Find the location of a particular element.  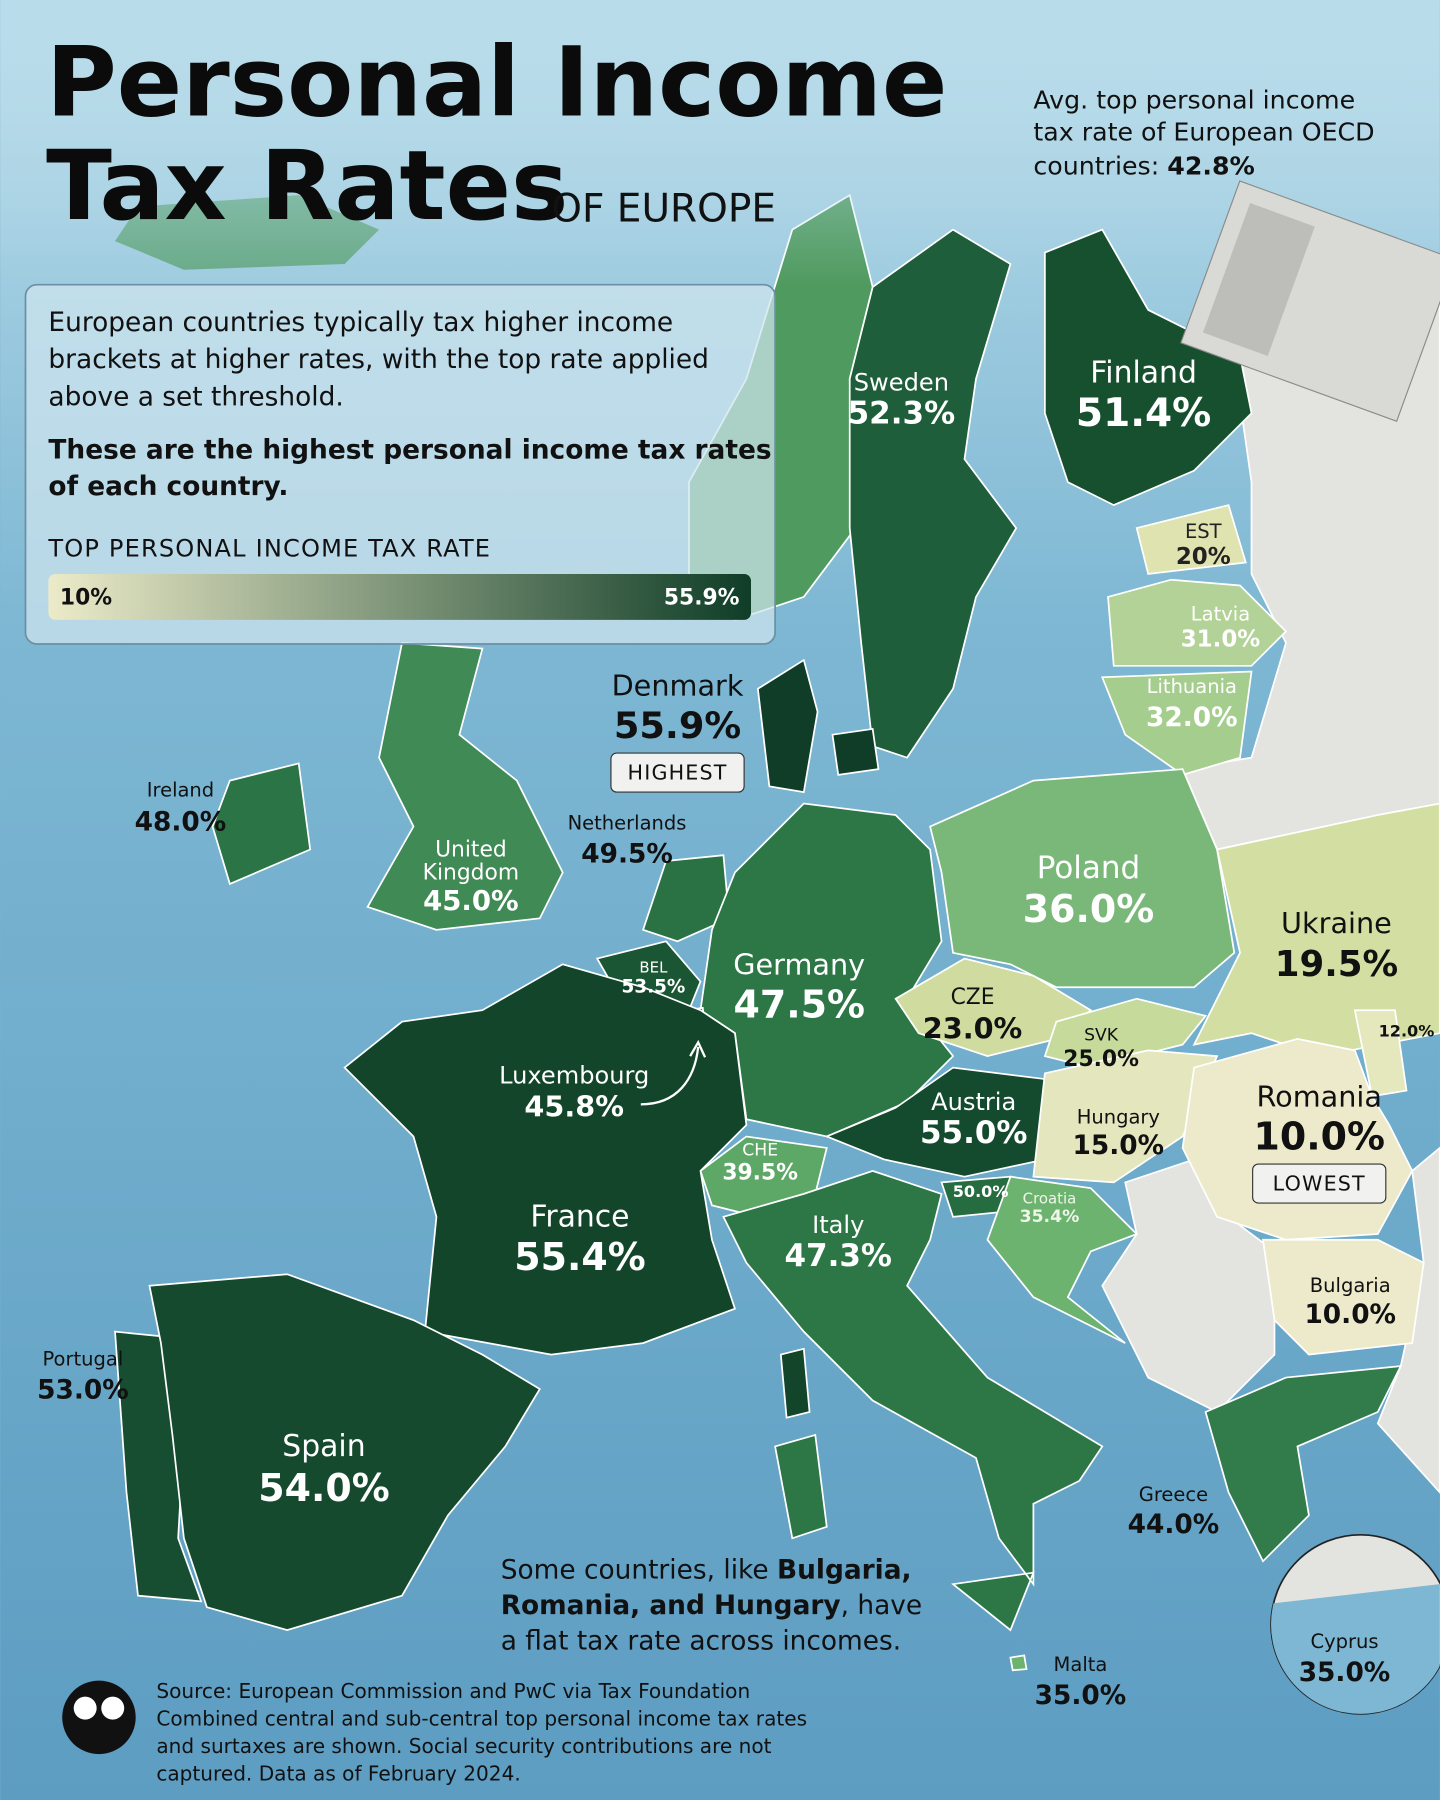

note-line: Romania, and Hungary, have is located at coordinates (711, 1604).